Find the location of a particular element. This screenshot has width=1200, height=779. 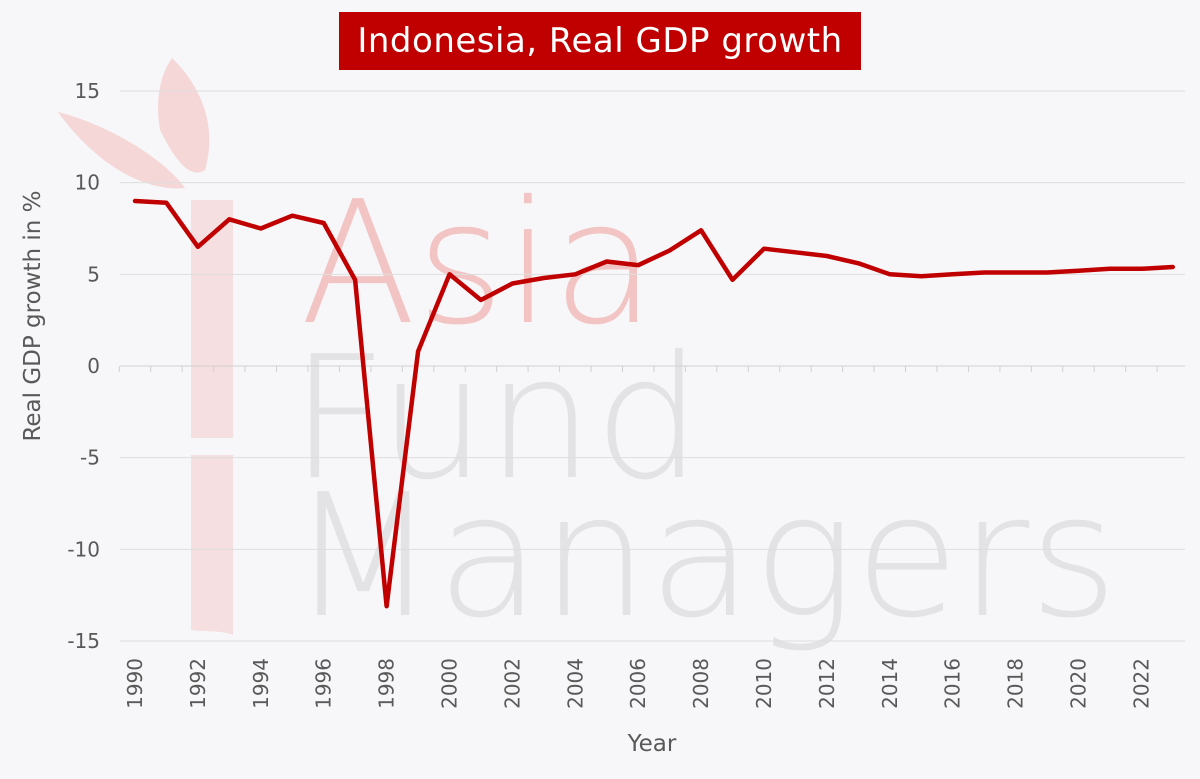

x-tick-label: 2014 is located at coordinates (890, 683).